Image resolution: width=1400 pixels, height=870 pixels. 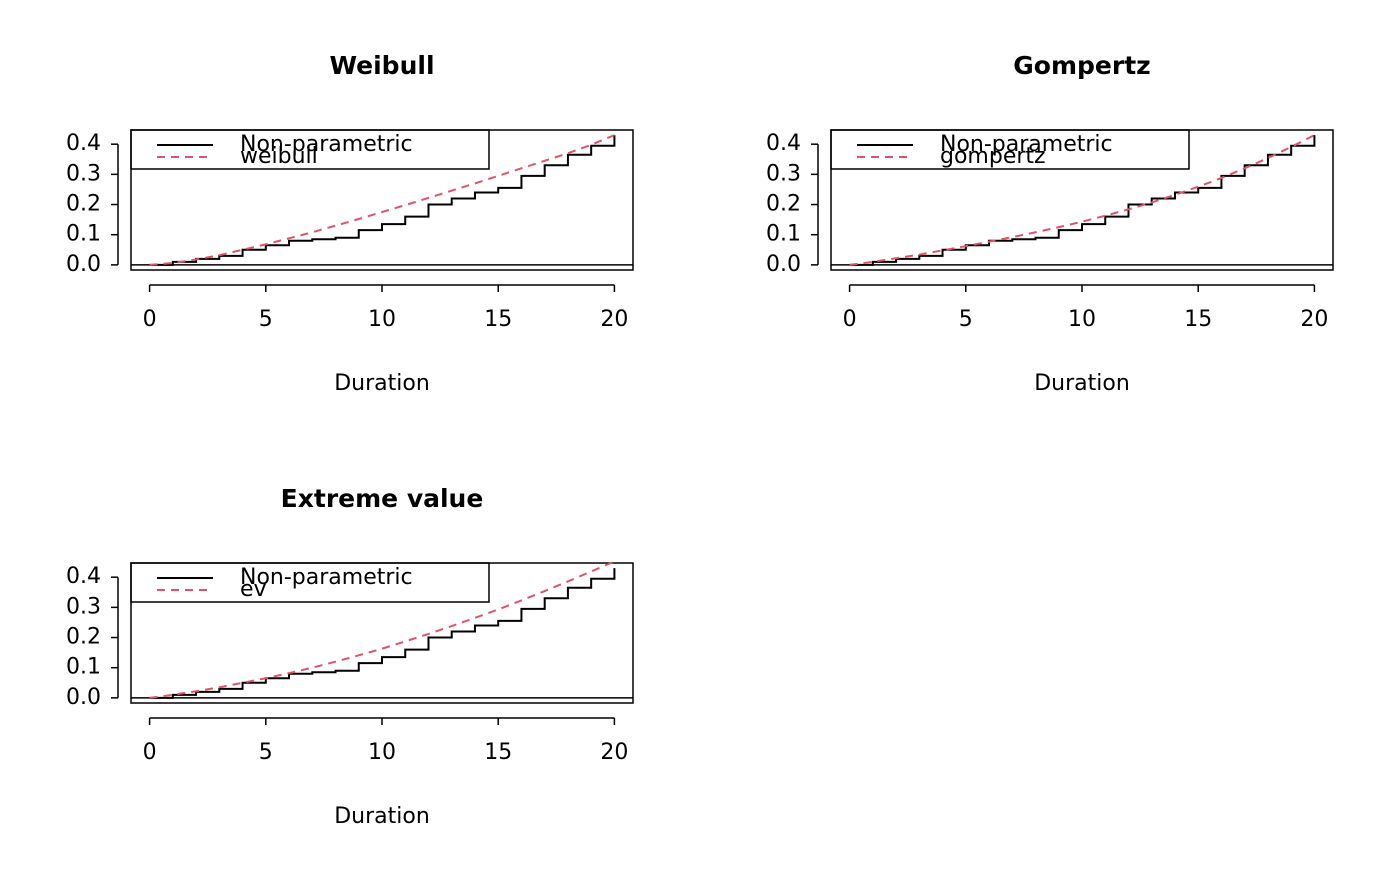 I want to click on chart-title: Extreme value, so click(x=382, y=498).